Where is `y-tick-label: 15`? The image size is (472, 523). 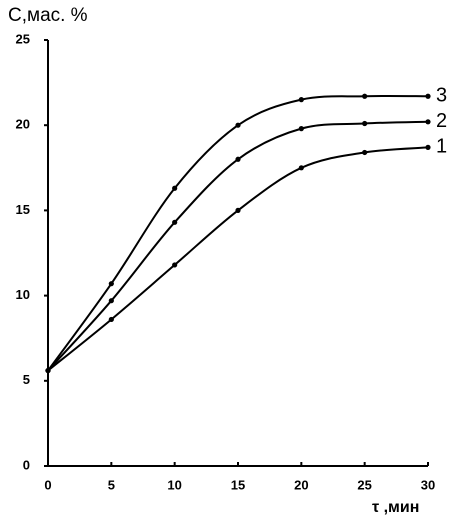 y-tick-label: 15 is located at coordinates (23, 209).